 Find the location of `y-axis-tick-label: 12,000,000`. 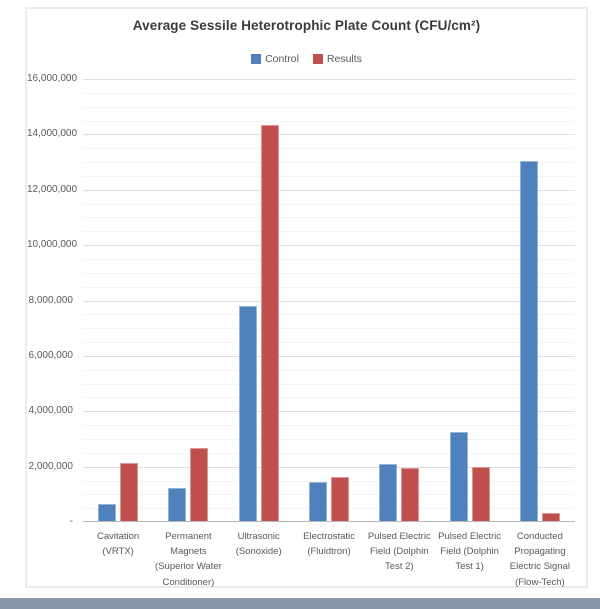

y-axis-tick-label: 12,000,000 is located at coordinates (52, 189).